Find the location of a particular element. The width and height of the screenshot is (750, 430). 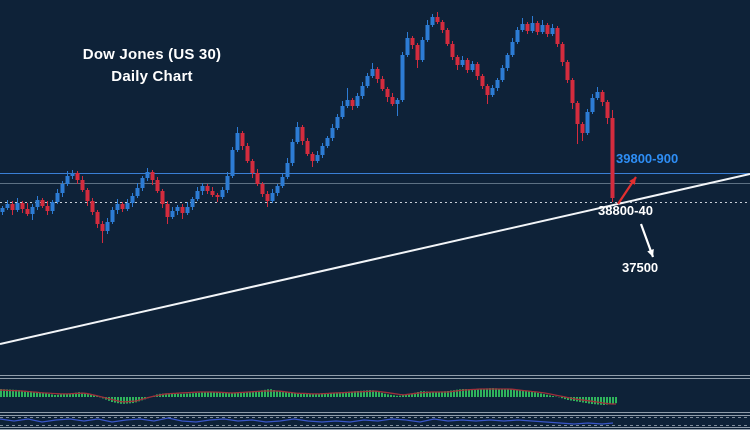

target-level-label: 37500 is located at coordinates (640, 267).